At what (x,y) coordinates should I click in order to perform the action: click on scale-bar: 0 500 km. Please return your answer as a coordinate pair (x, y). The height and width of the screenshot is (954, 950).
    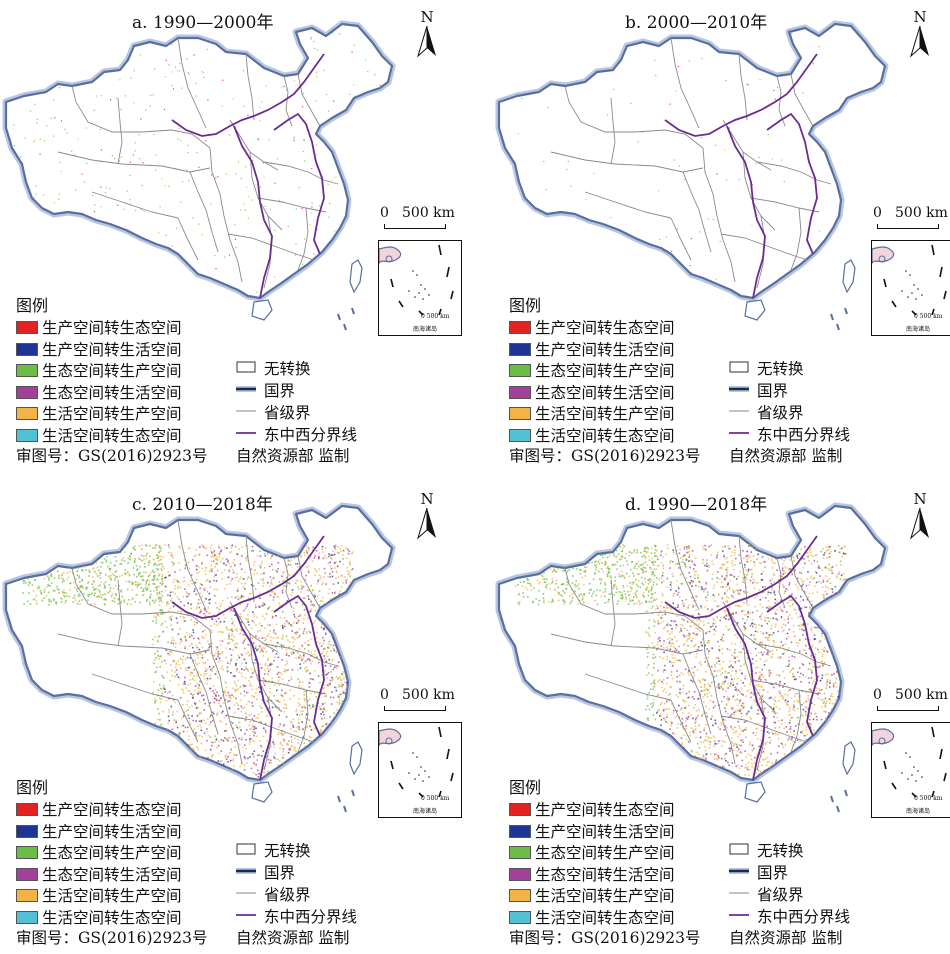
    Looking at the image, I should click on (911, 217).